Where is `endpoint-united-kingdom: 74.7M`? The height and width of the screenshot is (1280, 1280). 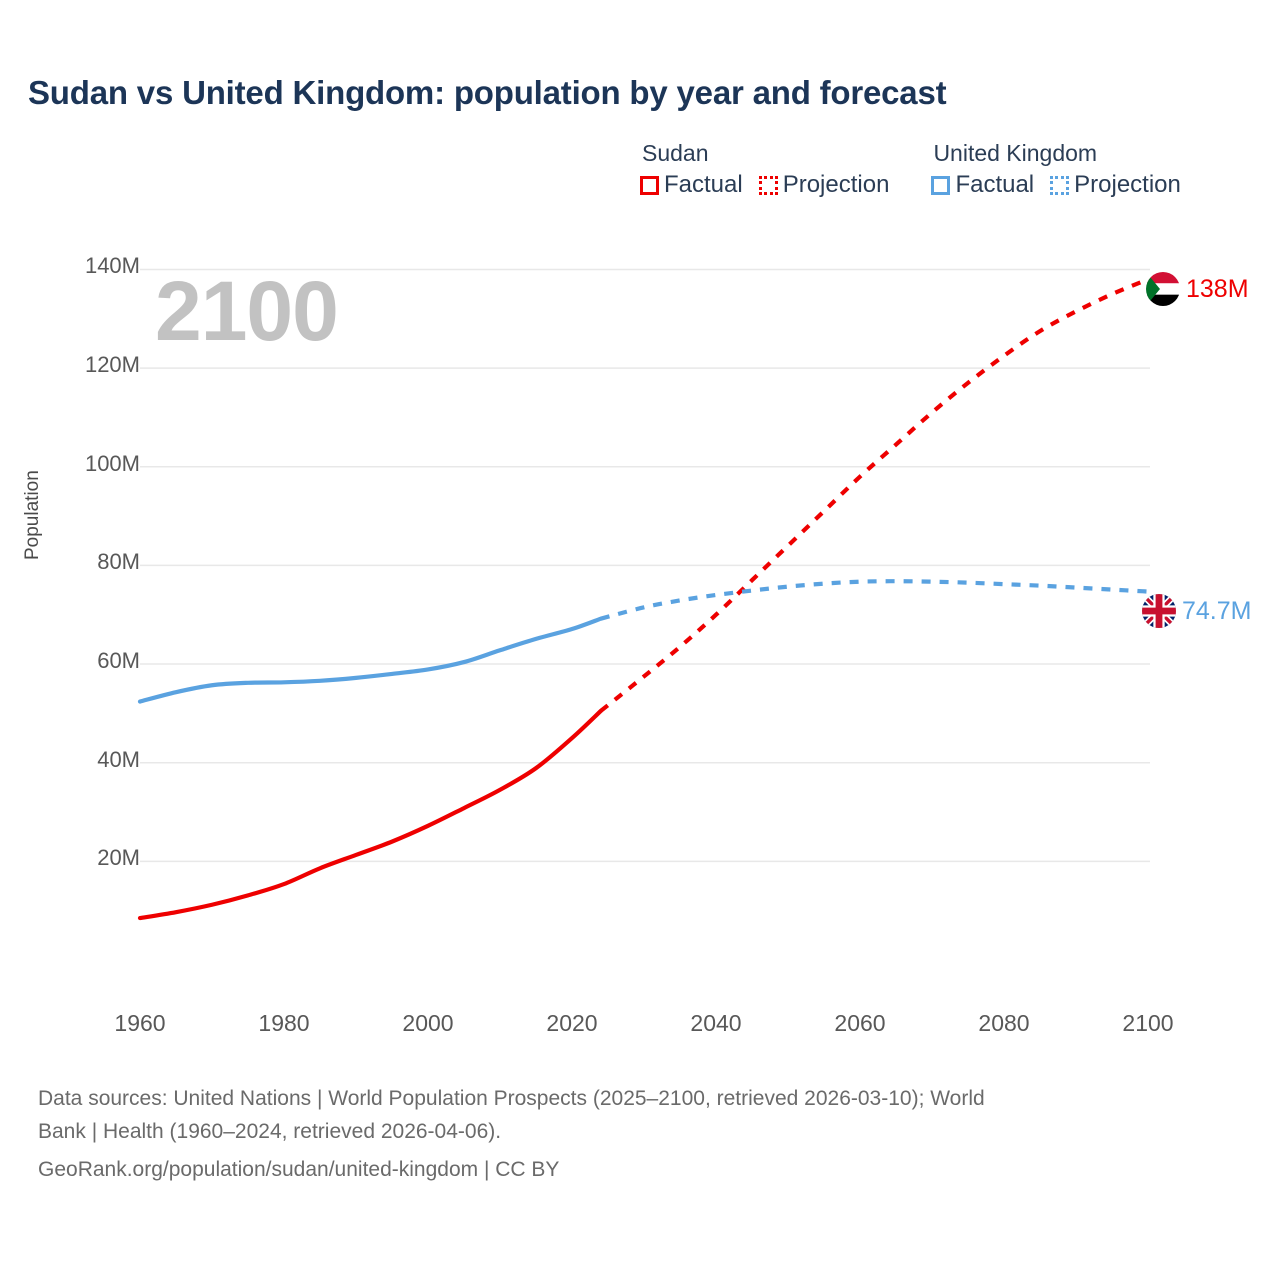
endpoint-united-kingdom: 74.7M is located at coordinates (1196, 611).